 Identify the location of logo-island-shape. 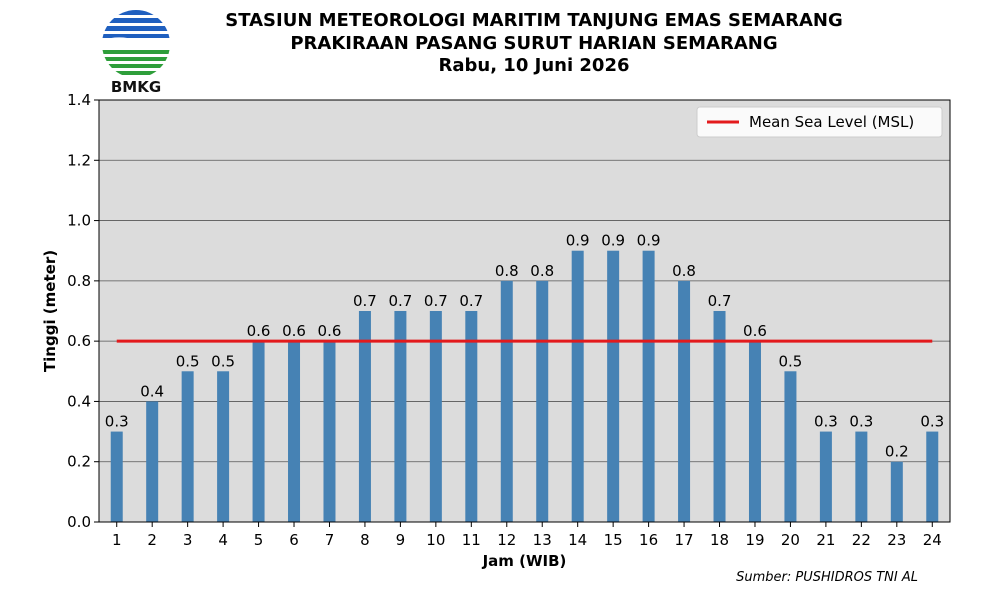
(136, 42).